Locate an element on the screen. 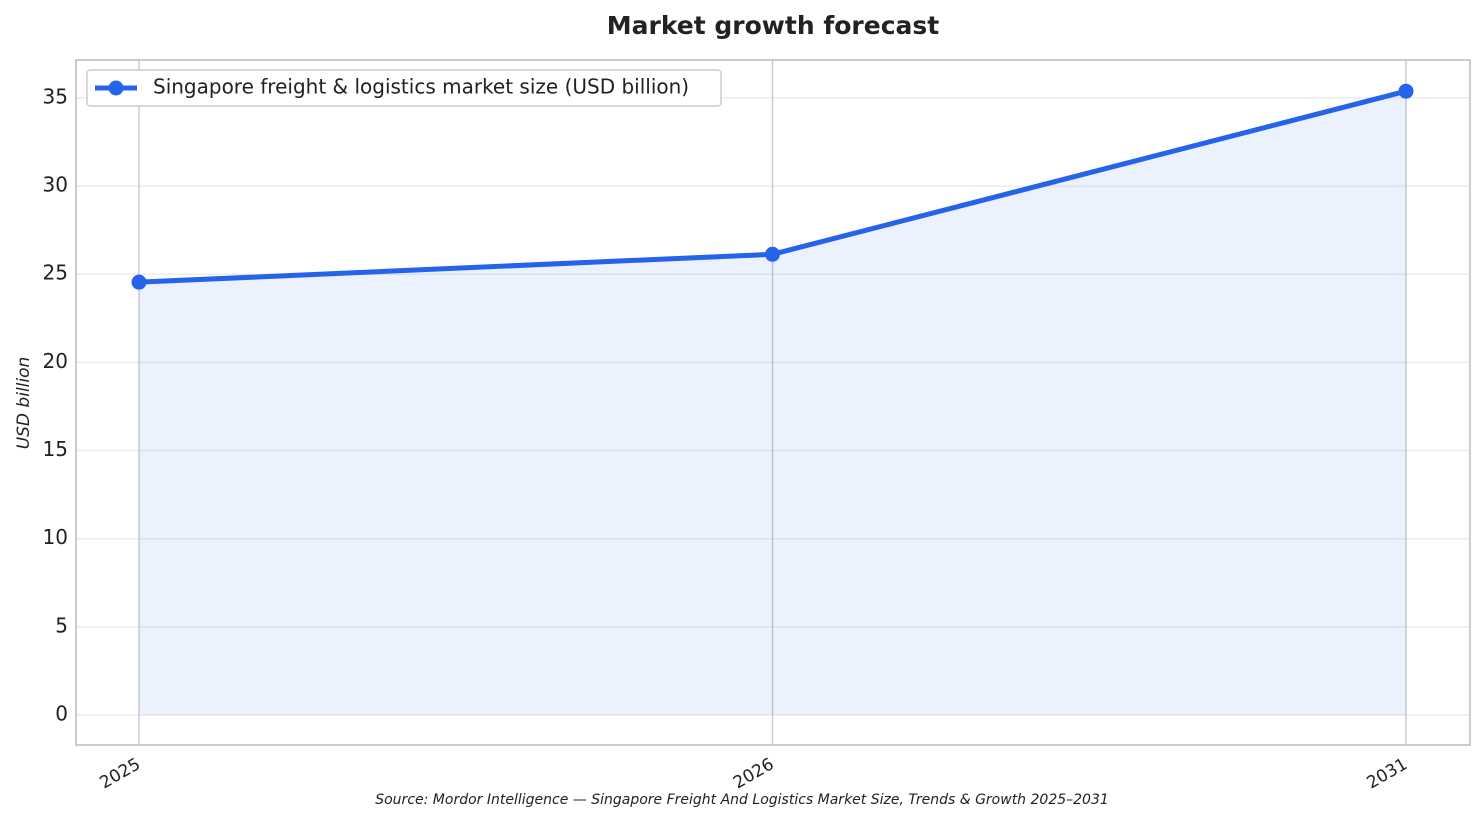 The height and width of the screenshot is (823, 1484). x-tick-label: 2025 is located at coordinates (120, 773).